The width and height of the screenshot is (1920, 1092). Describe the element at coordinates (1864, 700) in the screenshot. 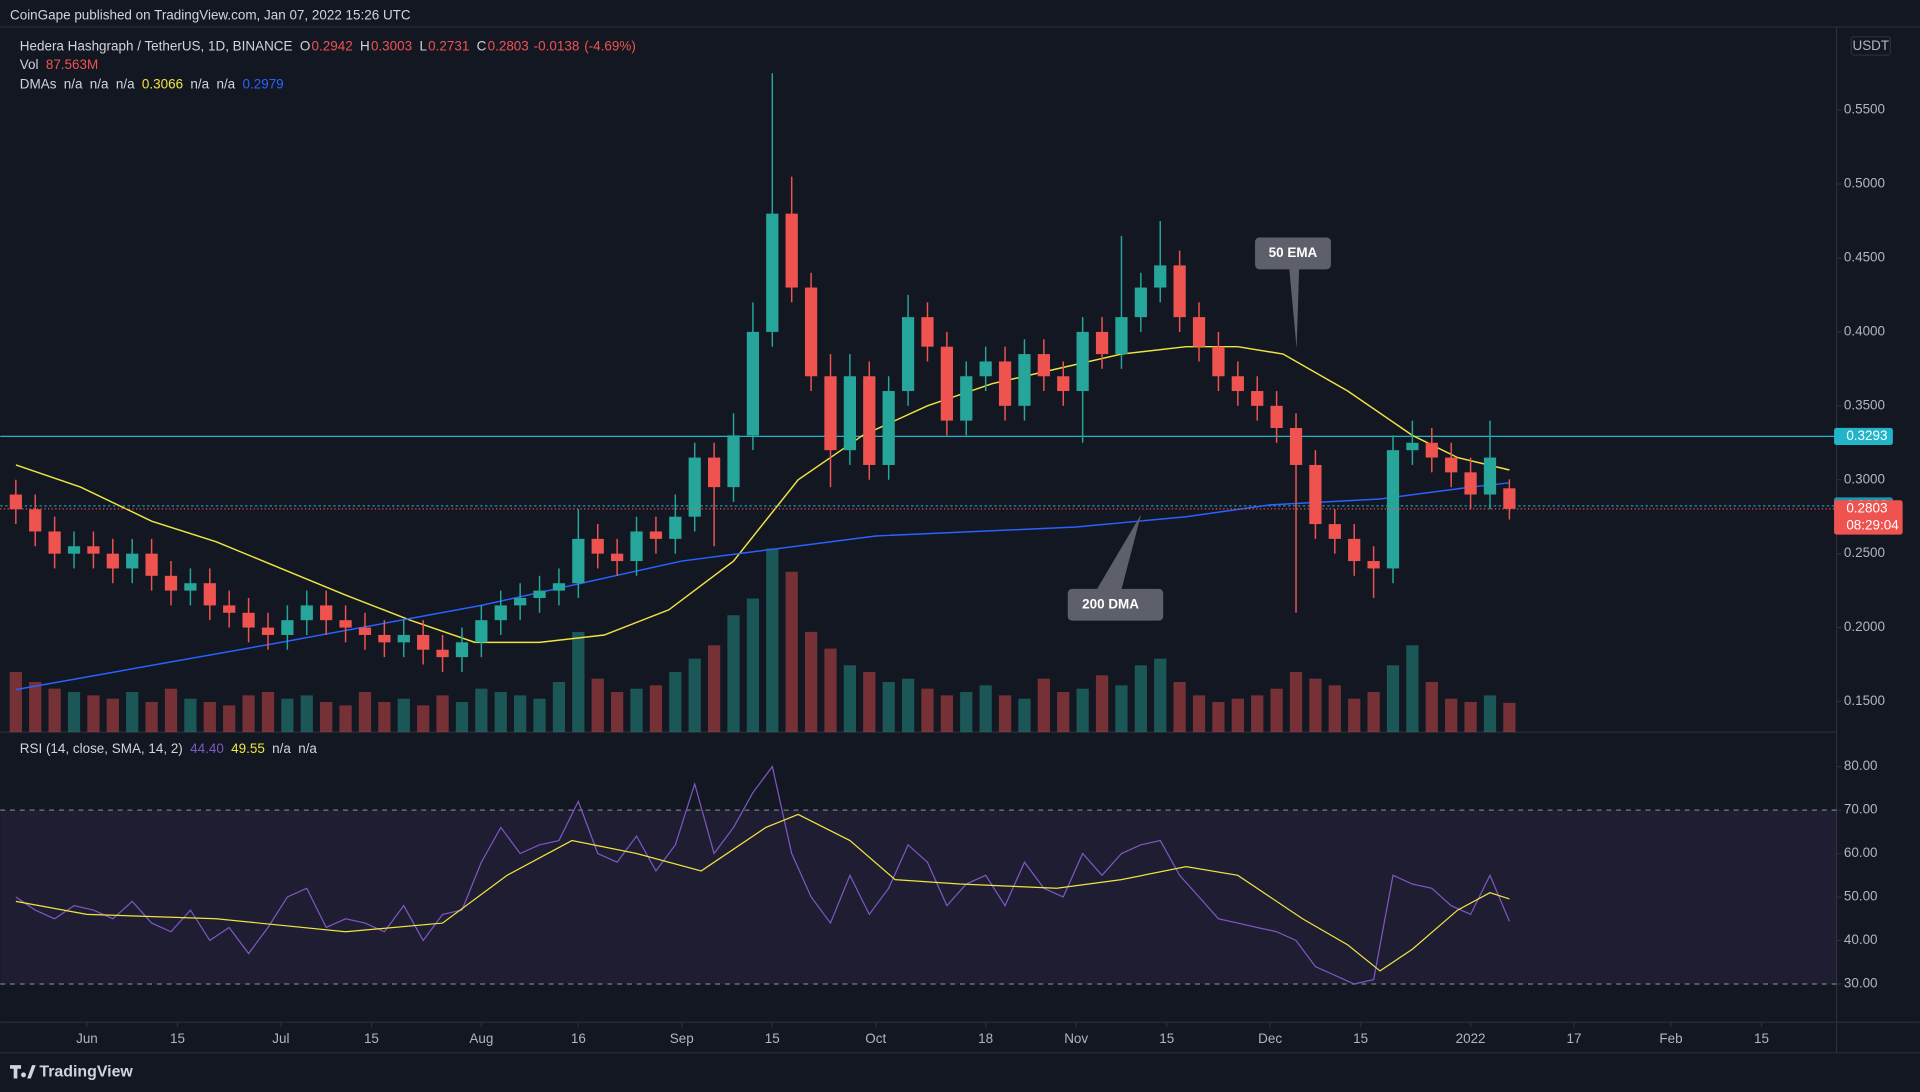

I see `y-tick-label: 0.1500` at that location.